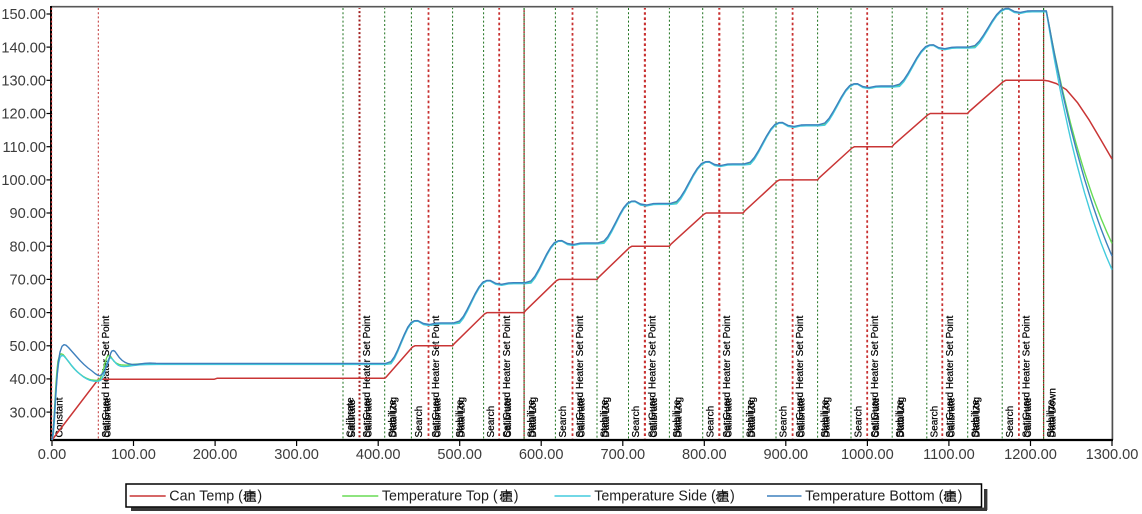 This screenshot has height=514, width=1142. I want to click on svg-text: 40.00, so click(27, 380).